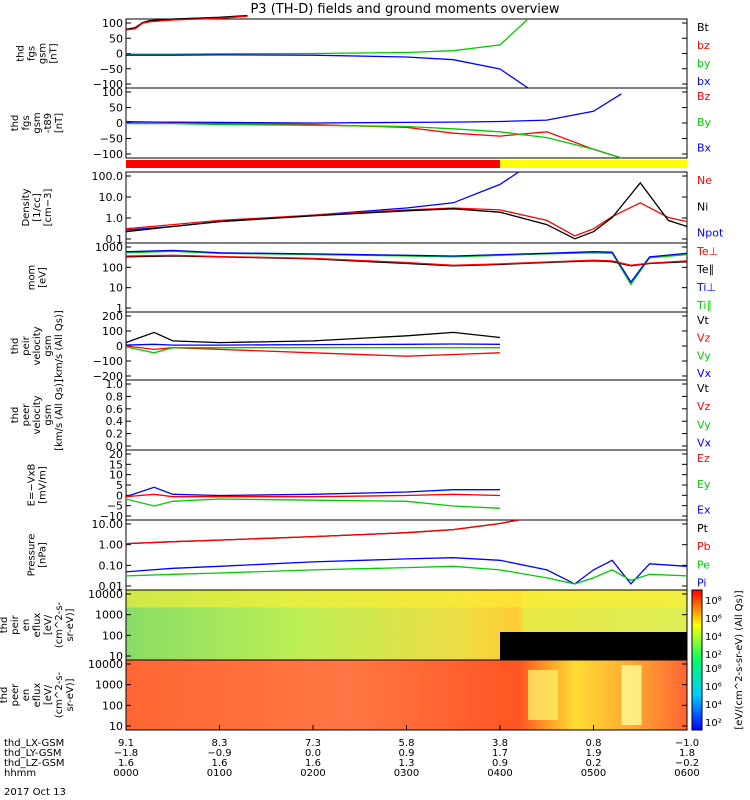 The width and height of the screenshot is (750, 800). I want to click on y-axis-label-line: peir, so click(26, 345).